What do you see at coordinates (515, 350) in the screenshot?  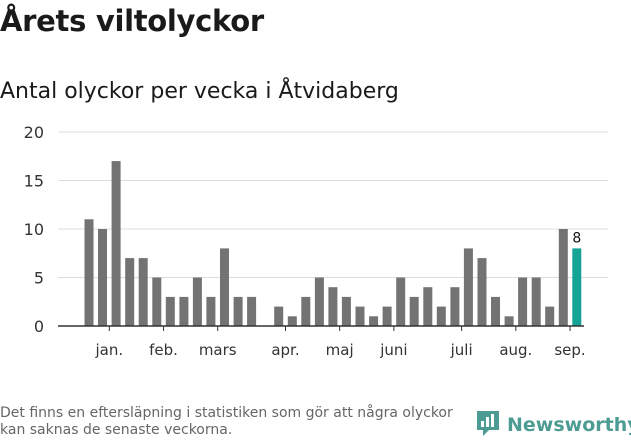 I see `x-tick-label: aug.` at bounding box center [515, 350].